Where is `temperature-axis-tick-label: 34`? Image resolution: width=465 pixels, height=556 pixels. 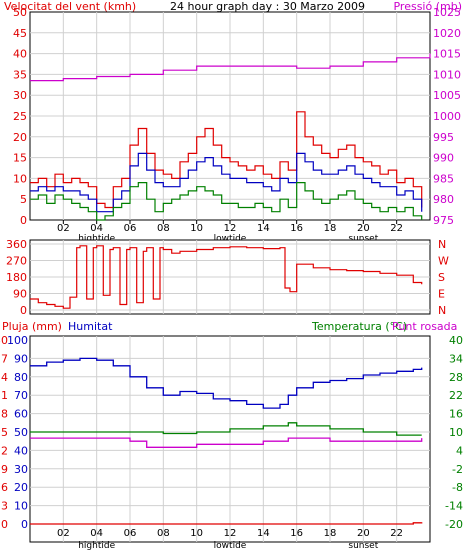 temperature-axis-tick-label: 34 is located at coordinates (456, 358).